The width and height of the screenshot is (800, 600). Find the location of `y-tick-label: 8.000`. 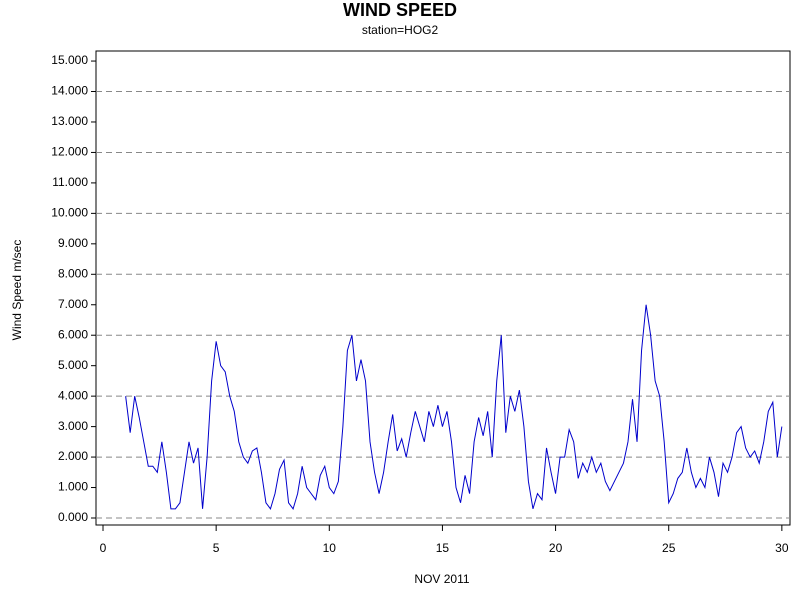

y-tick-label: 8.000 is located at coordinates (73, 273).